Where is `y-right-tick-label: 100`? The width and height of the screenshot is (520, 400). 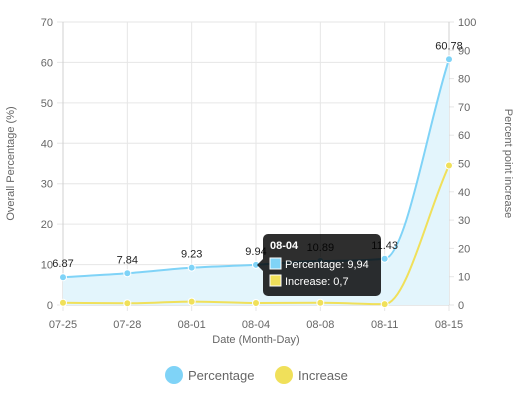 y-right-tick-label: 100 is located at coordinates (467, 23).